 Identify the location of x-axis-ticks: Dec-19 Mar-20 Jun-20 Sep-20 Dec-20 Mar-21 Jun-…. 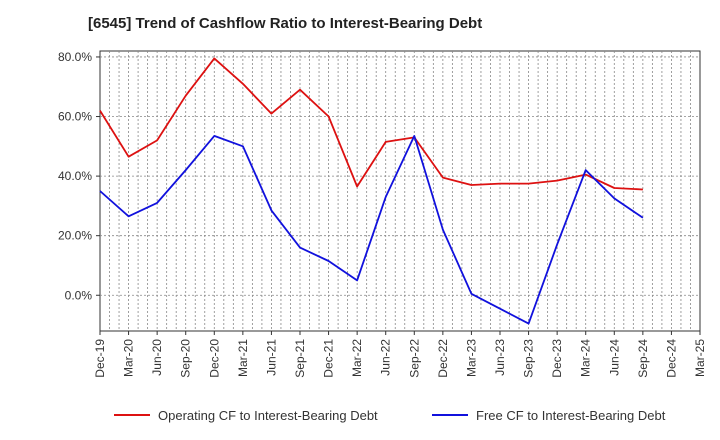
(400, 354).